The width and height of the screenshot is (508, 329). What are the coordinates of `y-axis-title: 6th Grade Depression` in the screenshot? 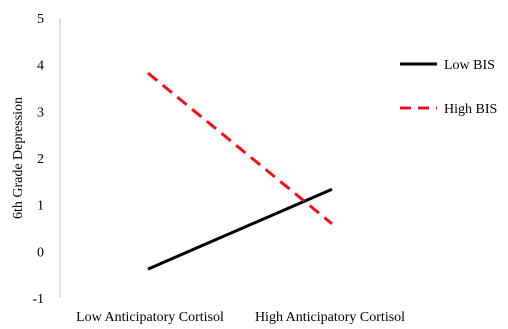 It's located at (18, 158).